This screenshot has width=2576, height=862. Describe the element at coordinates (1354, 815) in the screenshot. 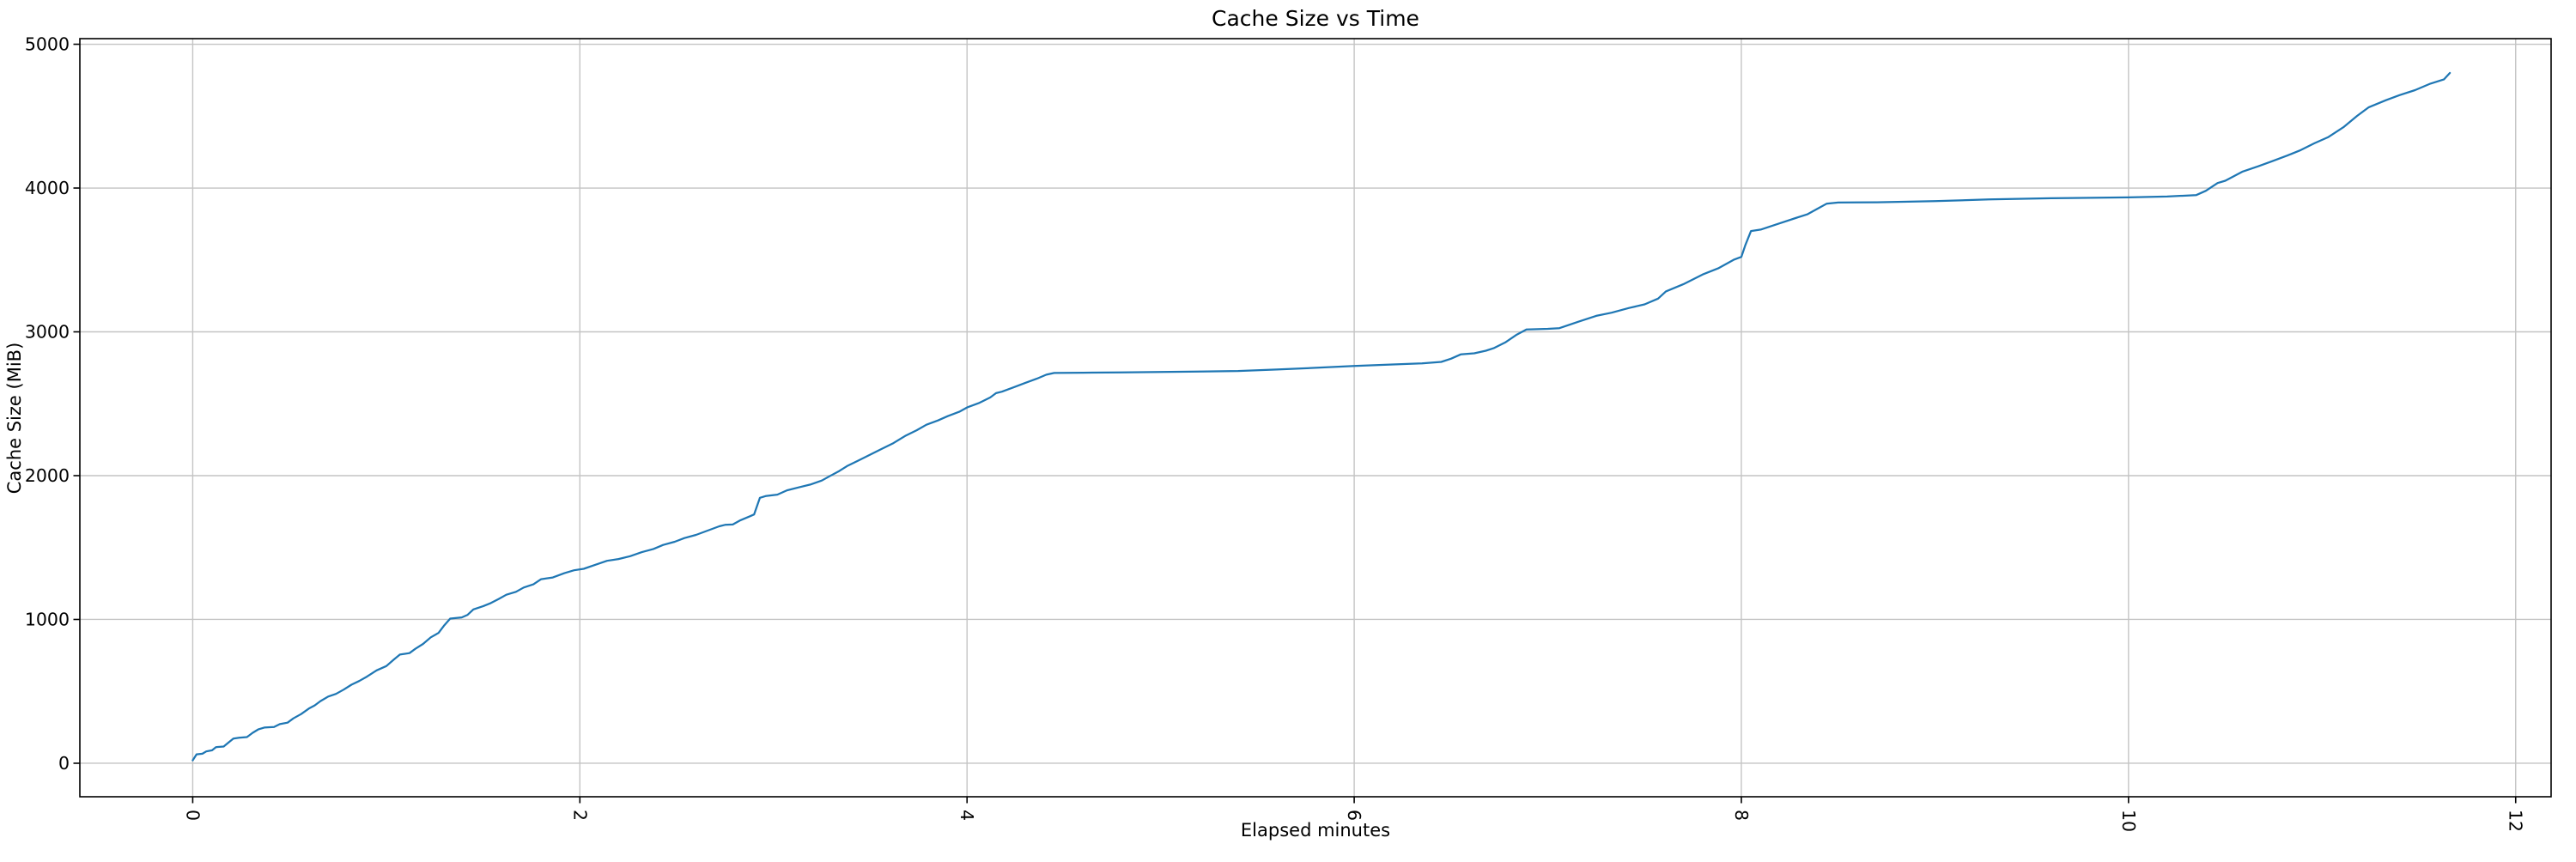

I see `x-tick-label: 6` at that location.